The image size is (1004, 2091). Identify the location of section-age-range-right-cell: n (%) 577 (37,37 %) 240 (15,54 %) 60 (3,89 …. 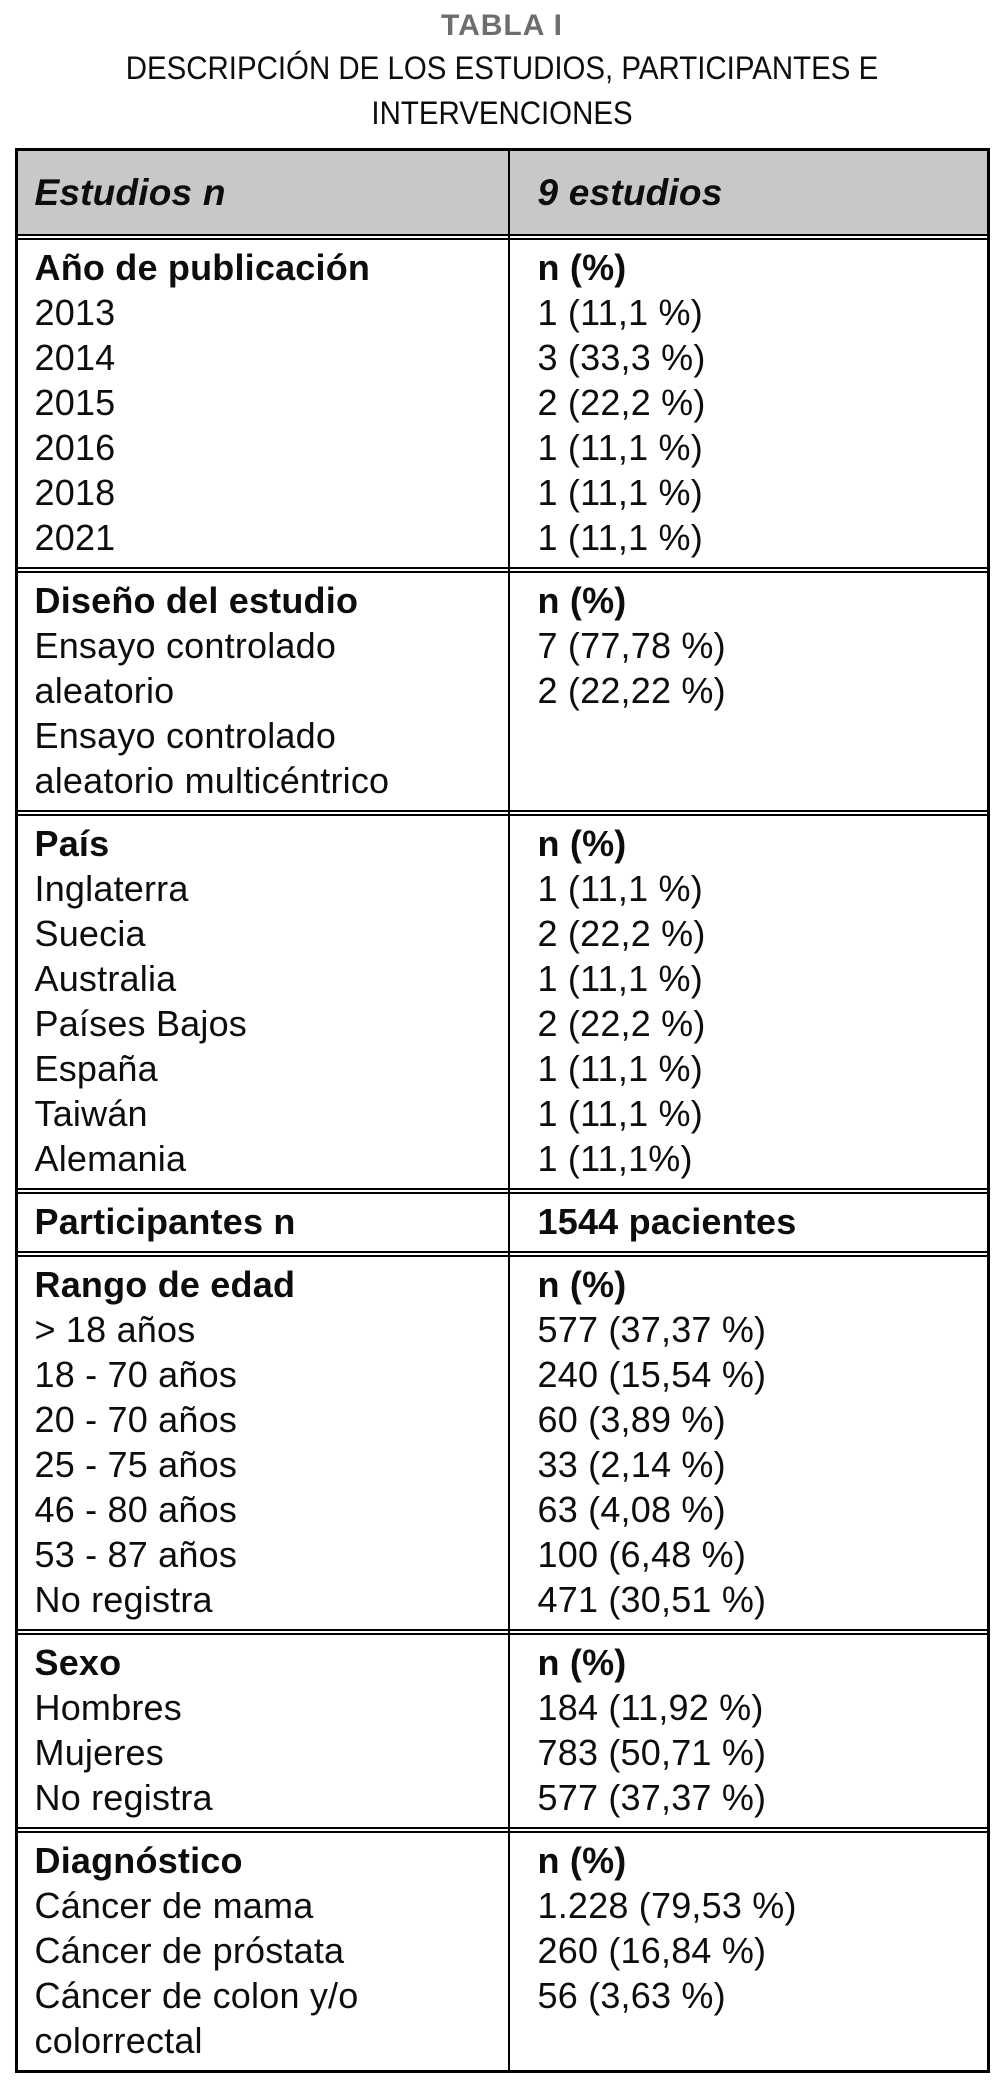
(747, 1442).